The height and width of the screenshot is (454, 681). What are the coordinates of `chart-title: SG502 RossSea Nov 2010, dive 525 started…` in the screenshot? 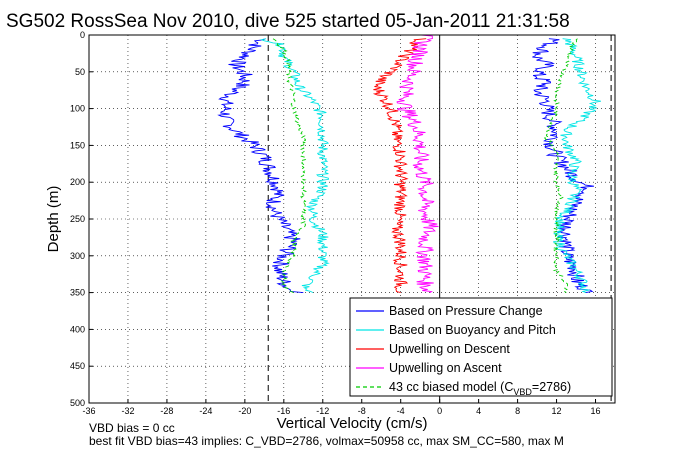 It's located at (288, 21).